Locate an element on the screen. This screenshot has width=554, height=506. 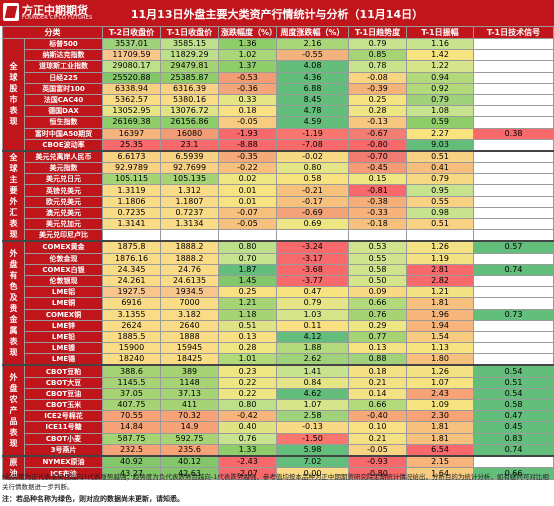
cell-t2-close: 13052.95 is located at coordinates (131, 111).